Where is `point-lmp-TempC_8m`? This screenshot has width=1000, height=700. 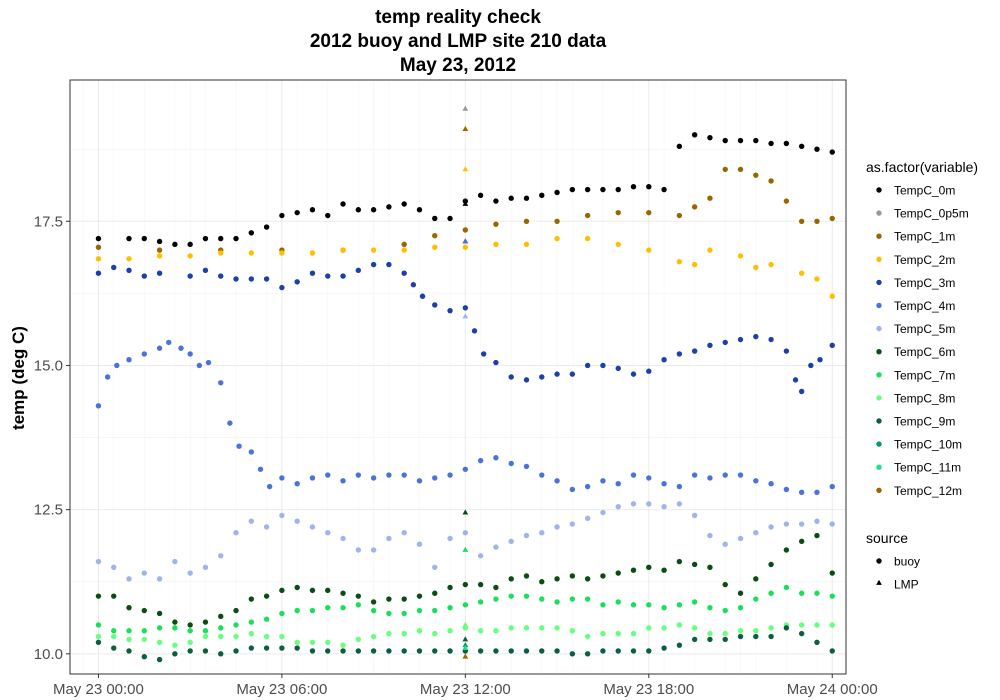 point-lmp-TempC_8m is located at coordinates (465, 624).